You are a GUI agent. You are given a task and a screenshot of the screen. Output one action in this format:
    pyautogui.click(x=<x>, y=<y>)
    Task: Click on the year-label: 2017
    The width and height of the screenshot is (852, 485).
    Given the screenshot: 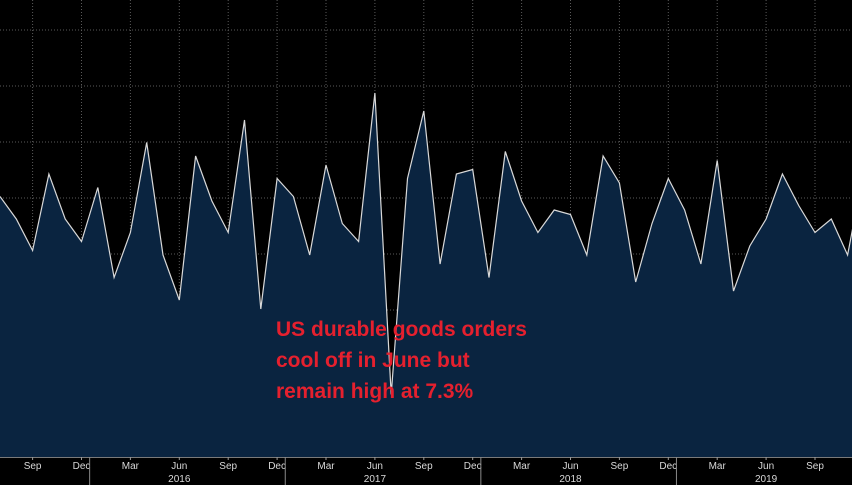 What is the action you would take?
    pyautogui.click(x=375, y=479)
    